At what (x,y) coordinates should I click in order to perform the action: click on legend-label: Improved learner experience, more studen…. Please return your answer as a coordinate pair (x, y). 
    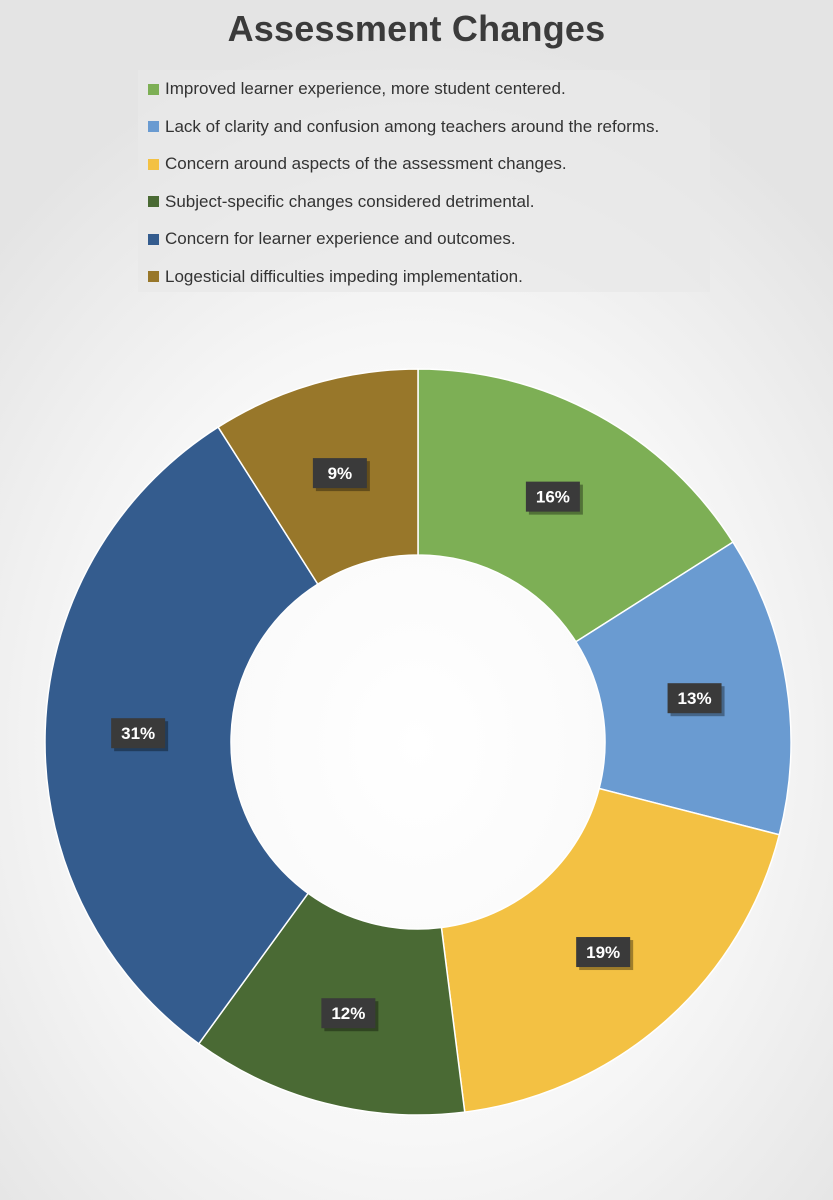
    Looking at the image, I should click on (365, 88).